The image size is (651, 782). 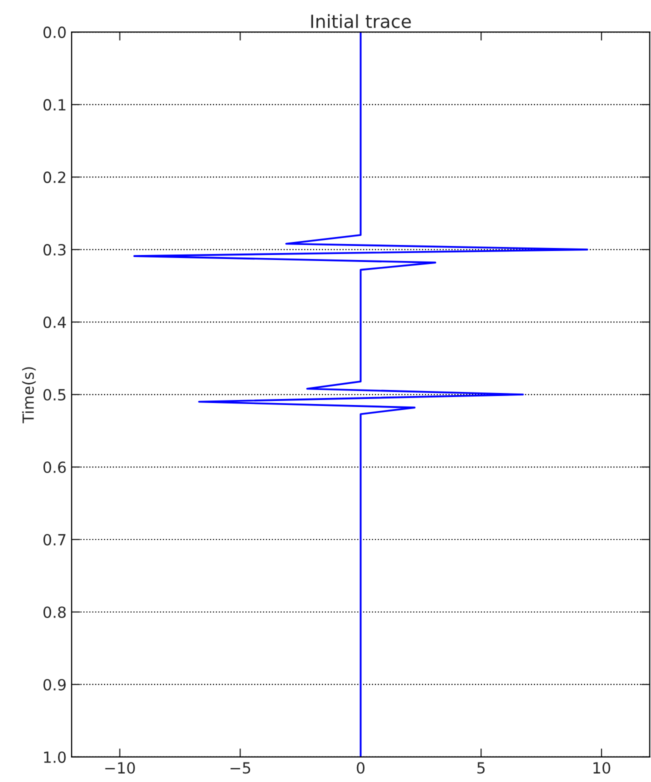 What do you see at coordinates (55, 757) in the screenshot?
I see `y-tick-label: 1.0` at bounding box center [55, 757].